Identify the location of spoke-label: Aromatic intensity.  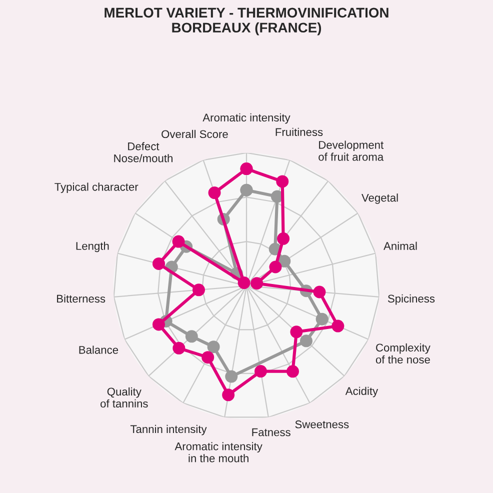
(246, 118).